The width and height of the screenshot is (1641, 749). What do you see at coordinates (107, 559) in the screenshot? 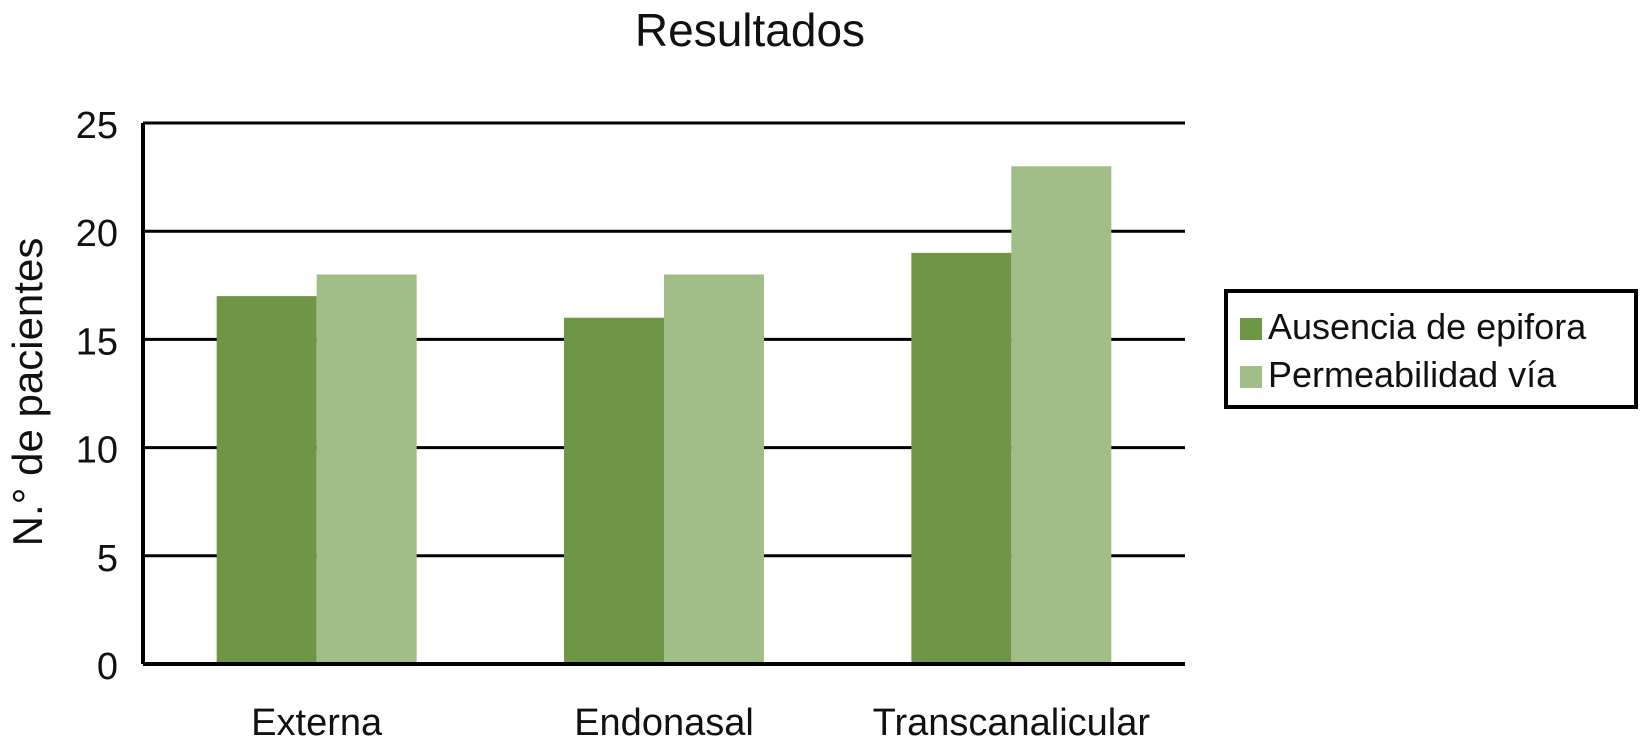
I see `y-tick-label: 5` at bounding box center [107, 559].